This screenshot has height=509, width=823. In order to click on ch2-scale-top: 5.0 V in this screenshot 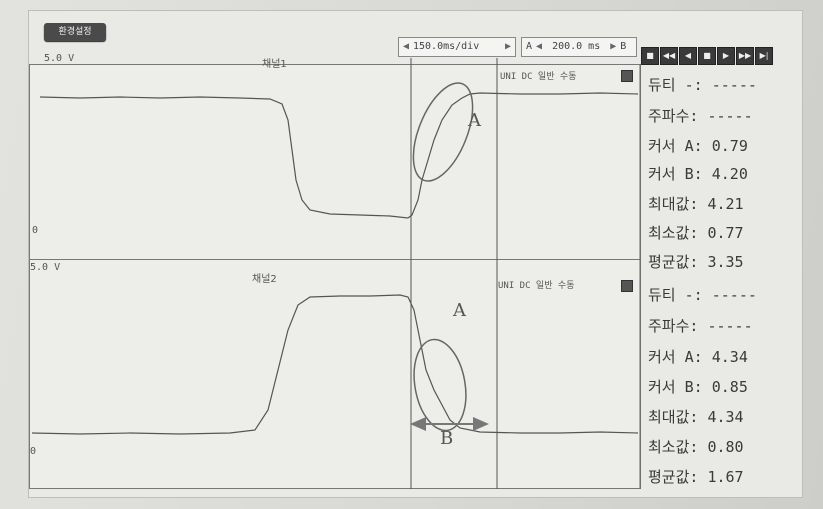, I will do `click(45, 267)`.